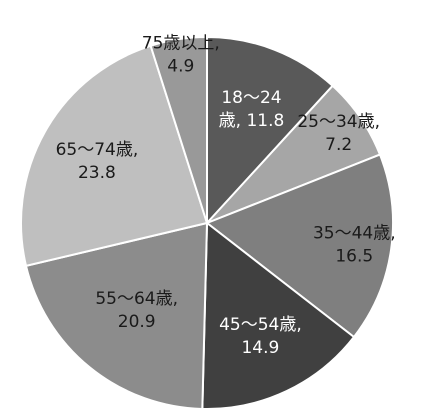 This screenshot has height=414, width=436. Describe the element at coordinates (354, 234) in the screenshot. I see `slice-label-line: 35〜44歳,` at that location.